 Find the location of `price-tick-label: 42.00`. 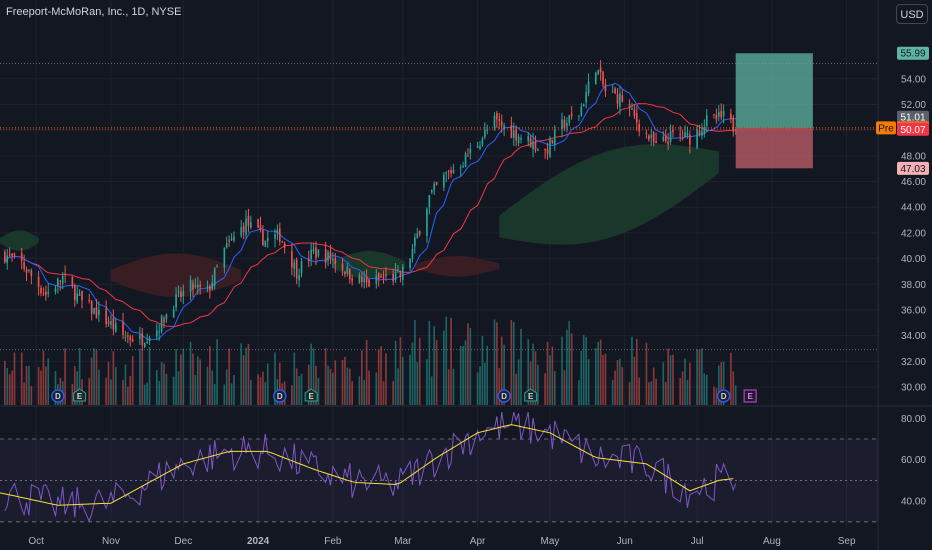

price-tick-label: 42.00 is located at coordinates (913, 233).